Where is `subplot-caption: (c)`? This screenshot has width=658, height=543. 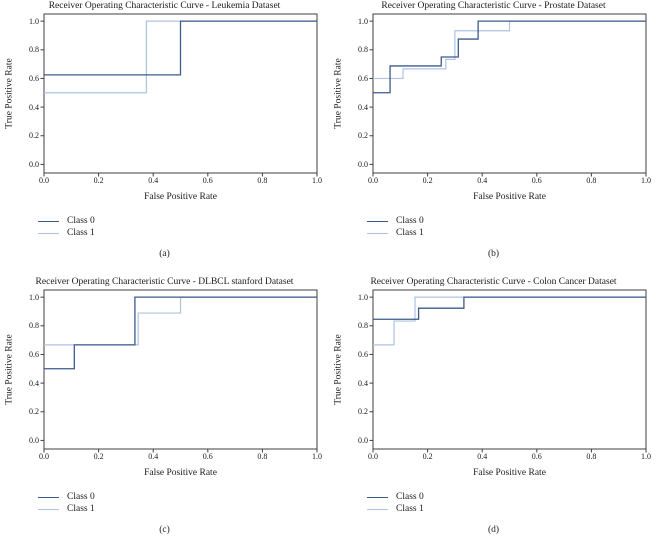
subplot-caption: (c) is located at coordinates (164, 530).